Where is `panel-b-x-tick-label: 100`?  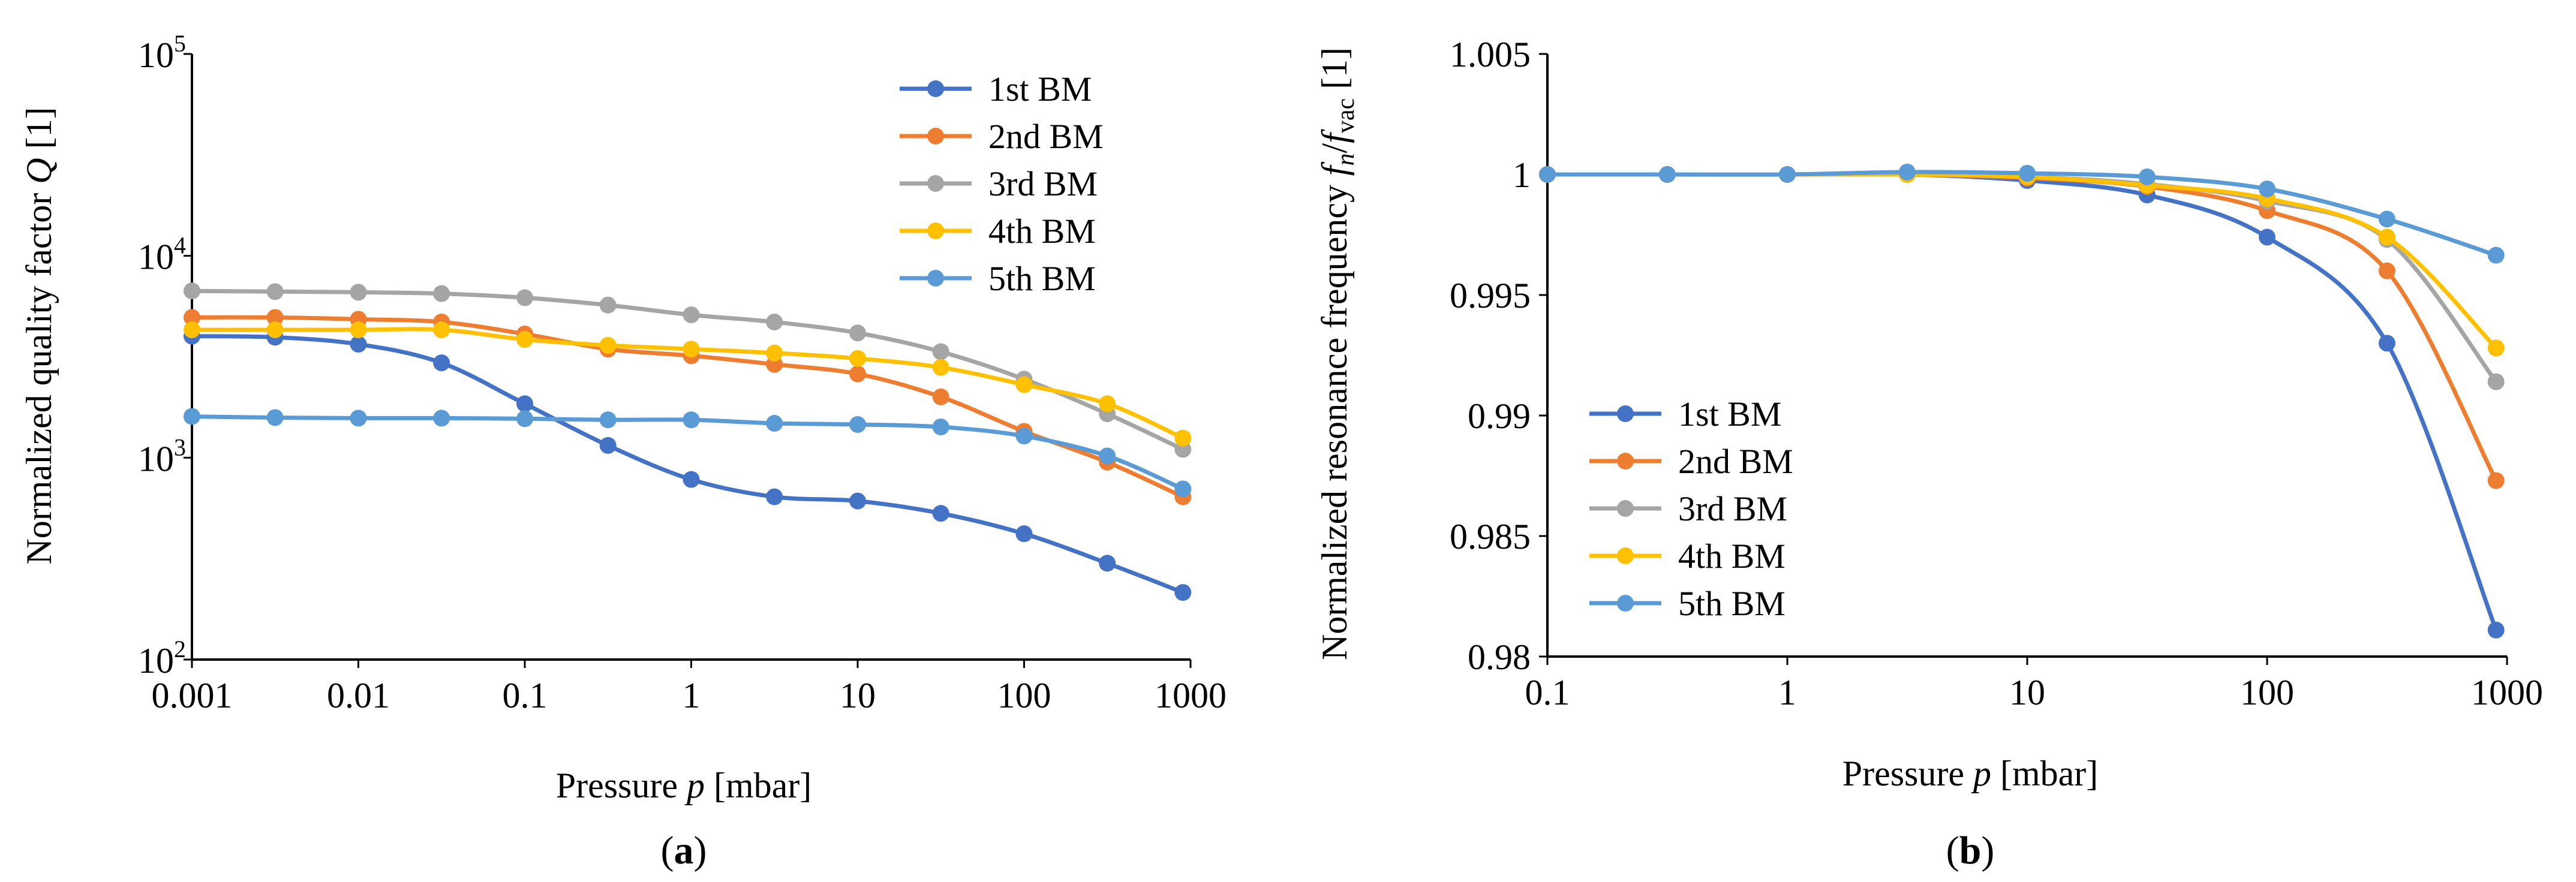
panel-b-x-tick-label: 100 is located at coordinates (2267, 692).